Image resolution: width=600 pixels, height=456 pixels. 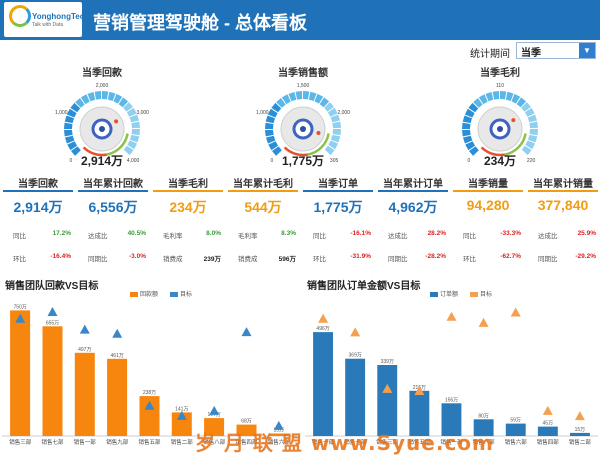 I want to click on kpi-metric-label: 同期比, so click(x=98, y=259).